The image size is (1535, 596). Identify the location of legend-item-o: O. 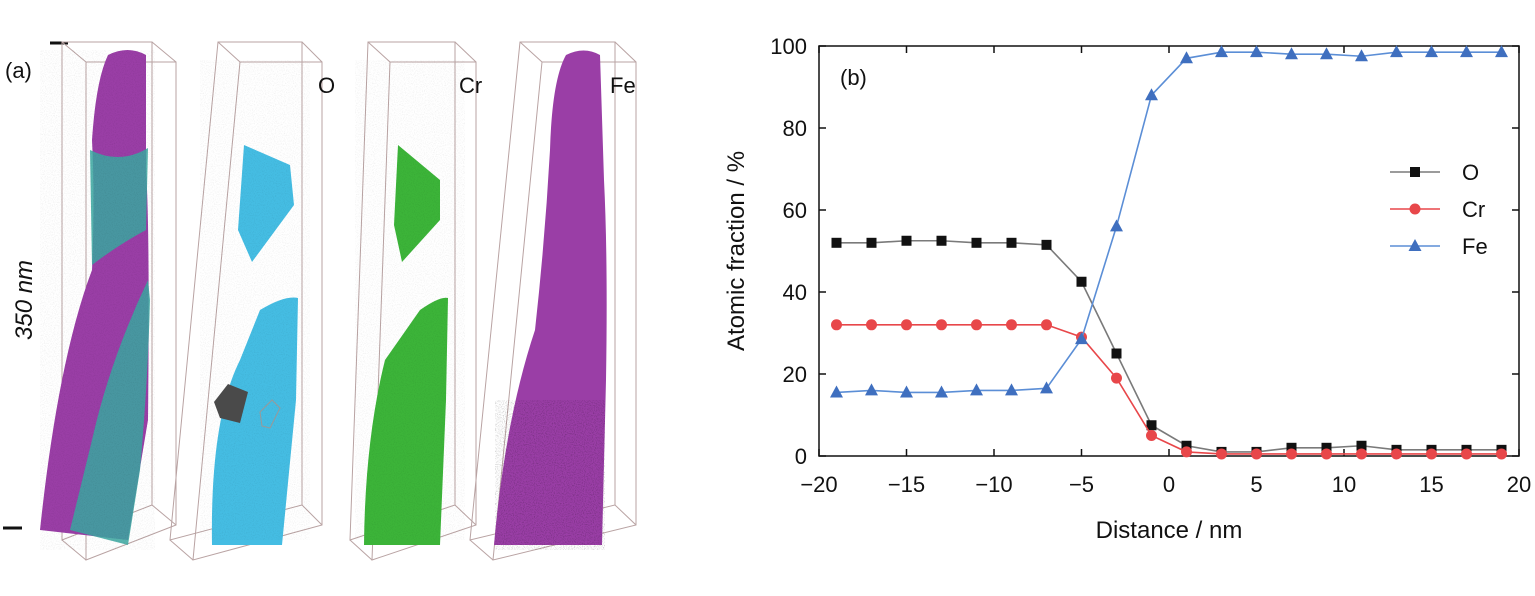
(1434, 172).